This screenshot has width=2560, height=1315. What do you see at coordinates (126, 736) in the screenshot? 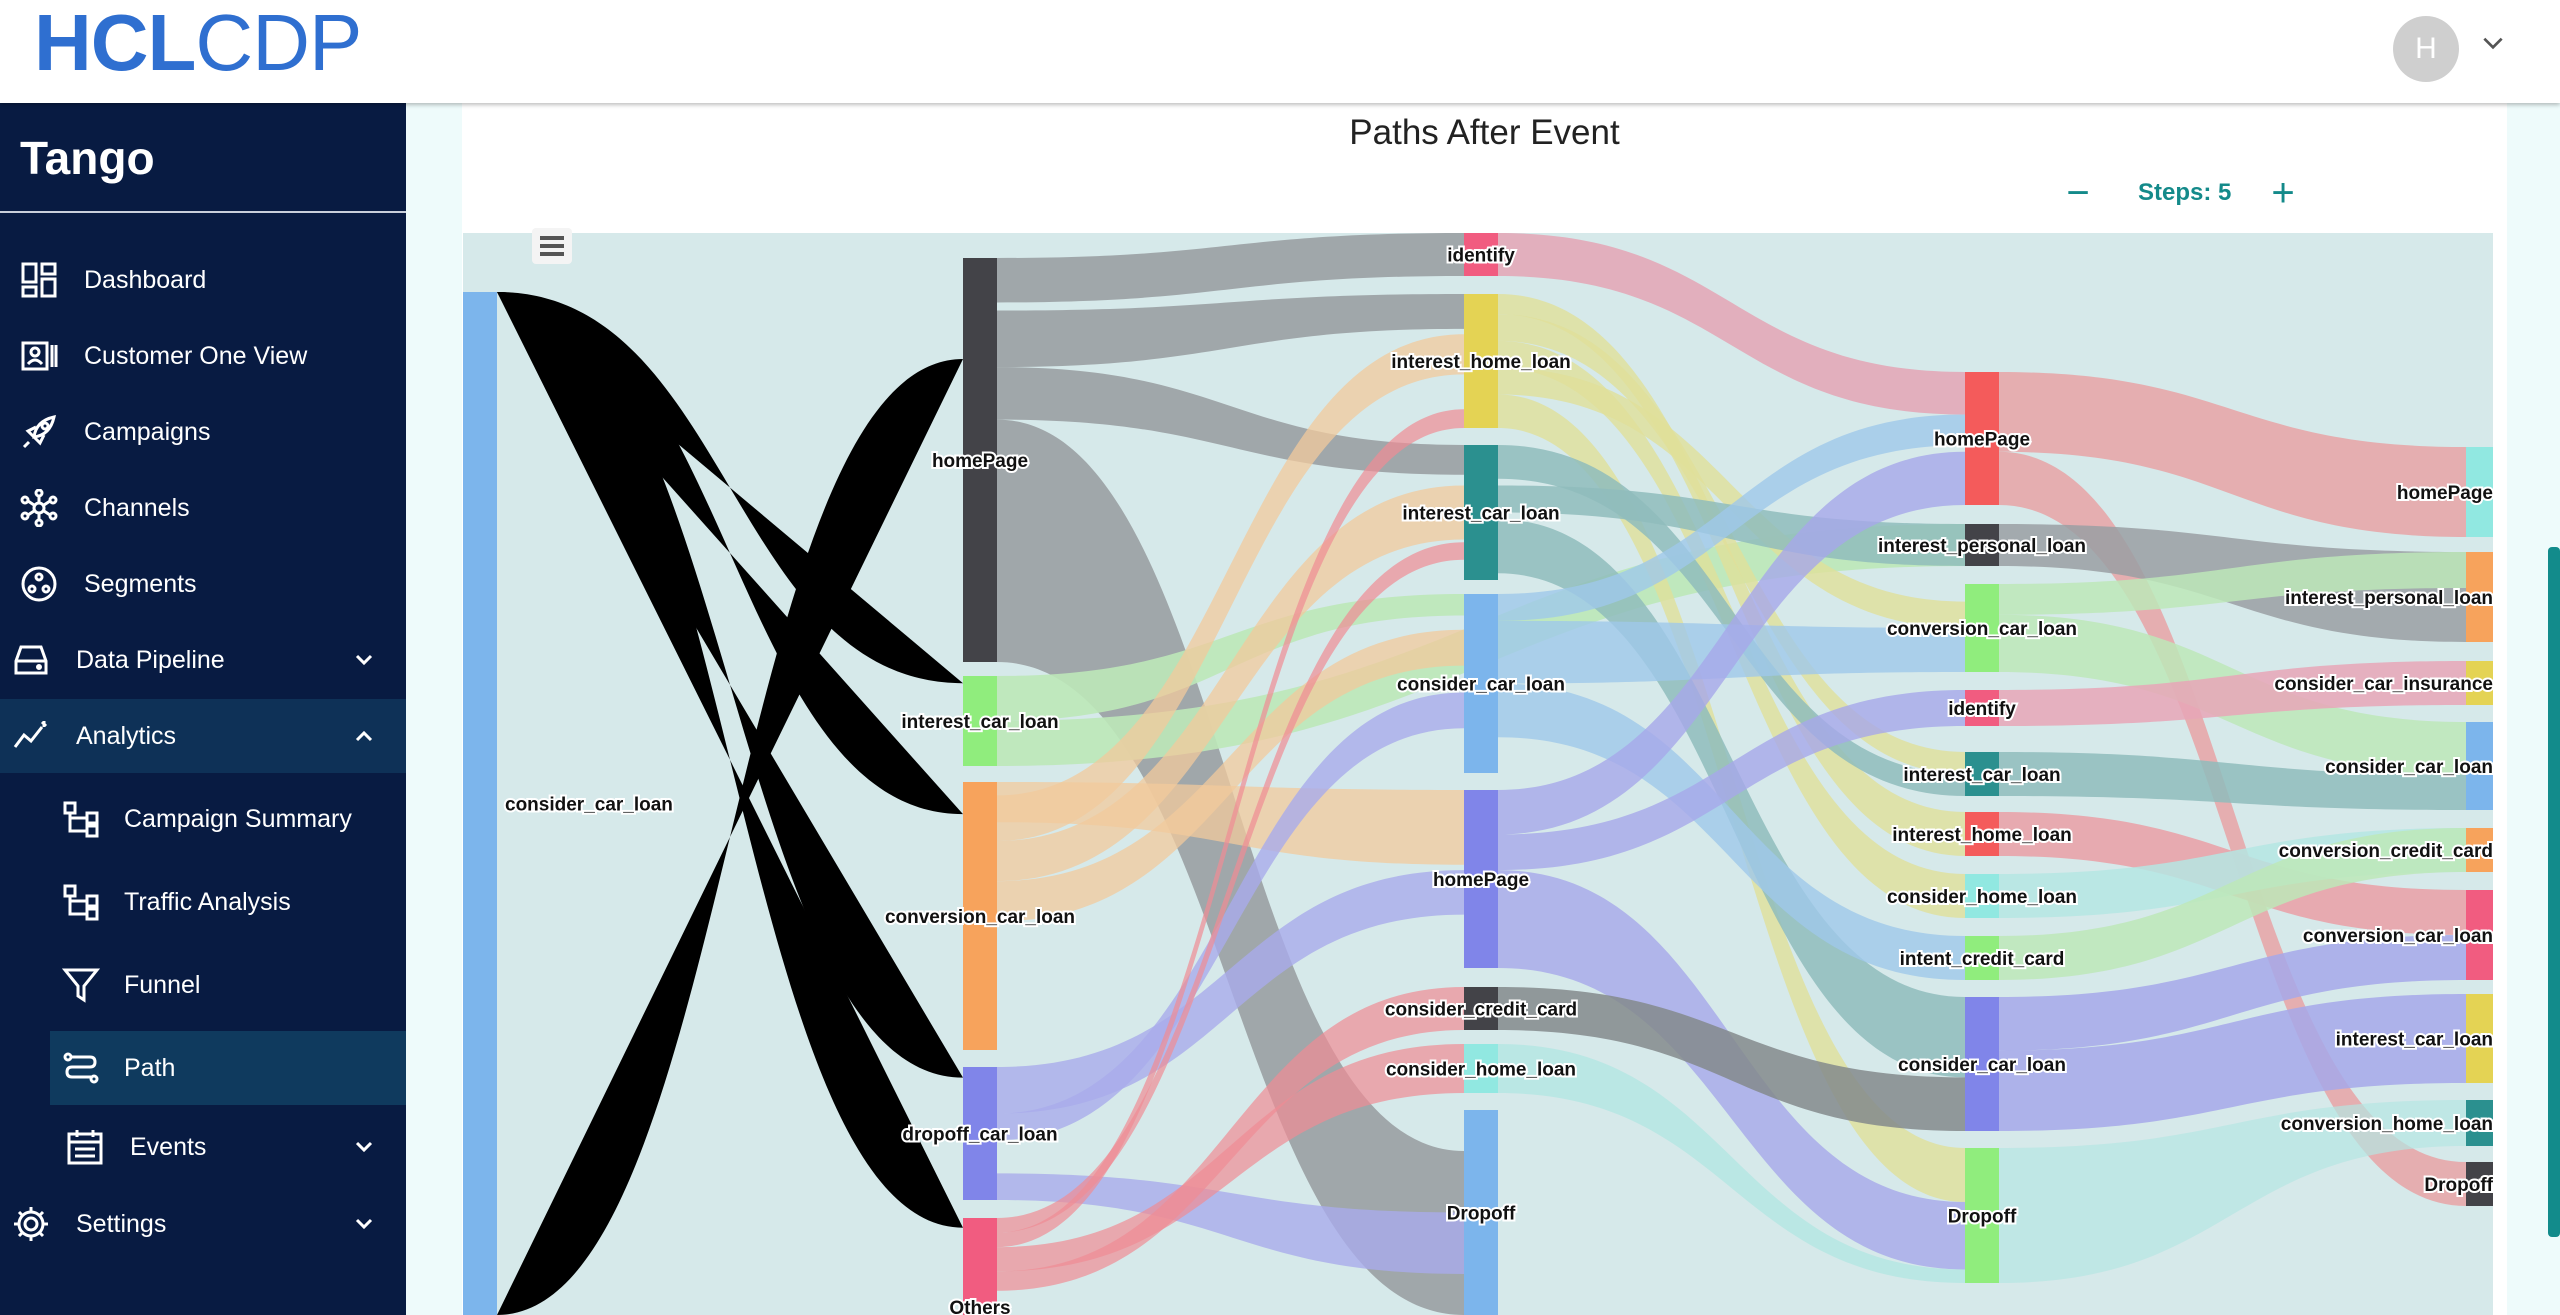
I see `sidebar-item-label: Analytics` at bounding box center [126, 736].